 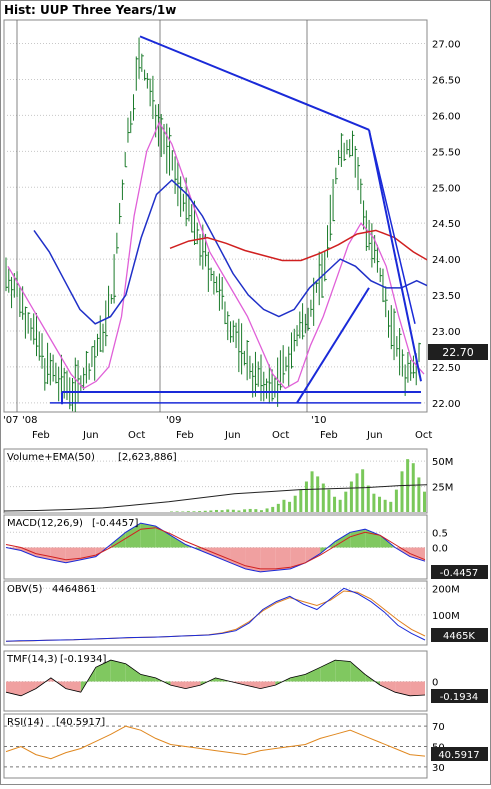 I want to click on x-axis-label: '10, so click(x=318, y=420).